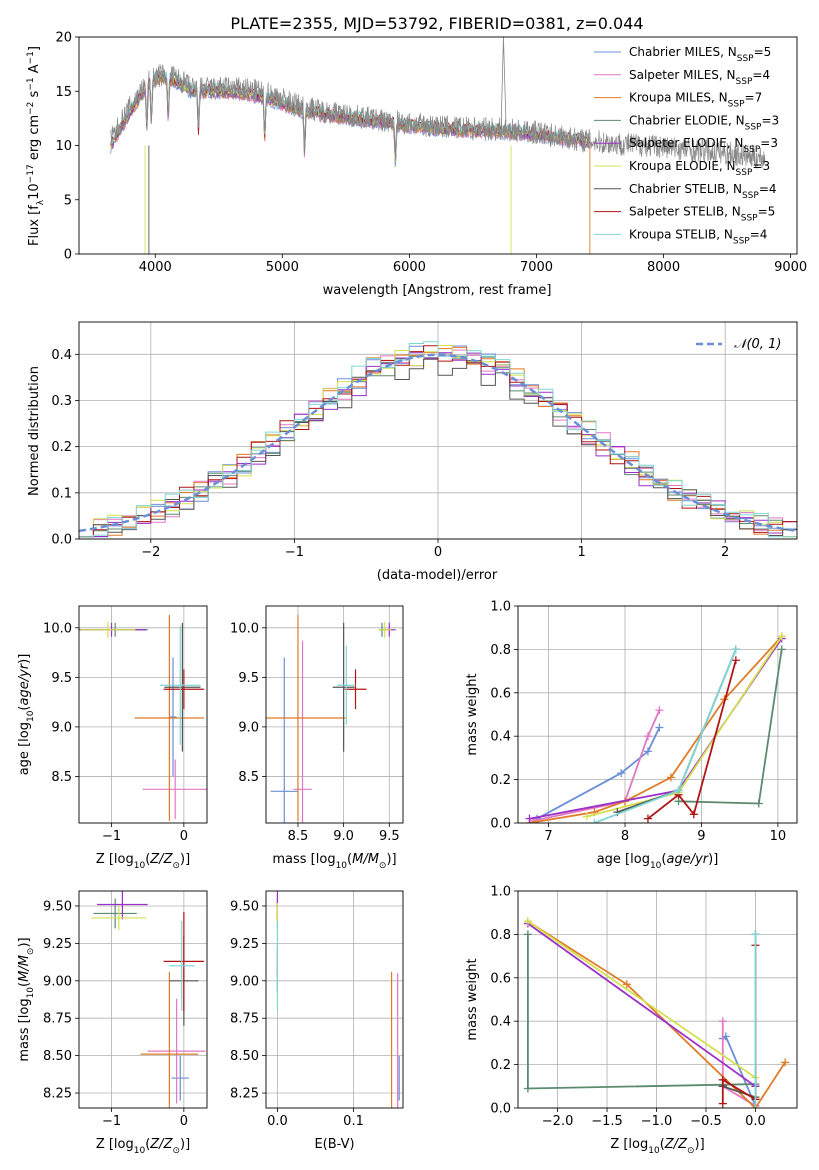 The height and width of the screenshot is (1170, 819). Describe the element at coordinates (548, 836) in the screenshot. I see `x-tick-label: 7` at that location.